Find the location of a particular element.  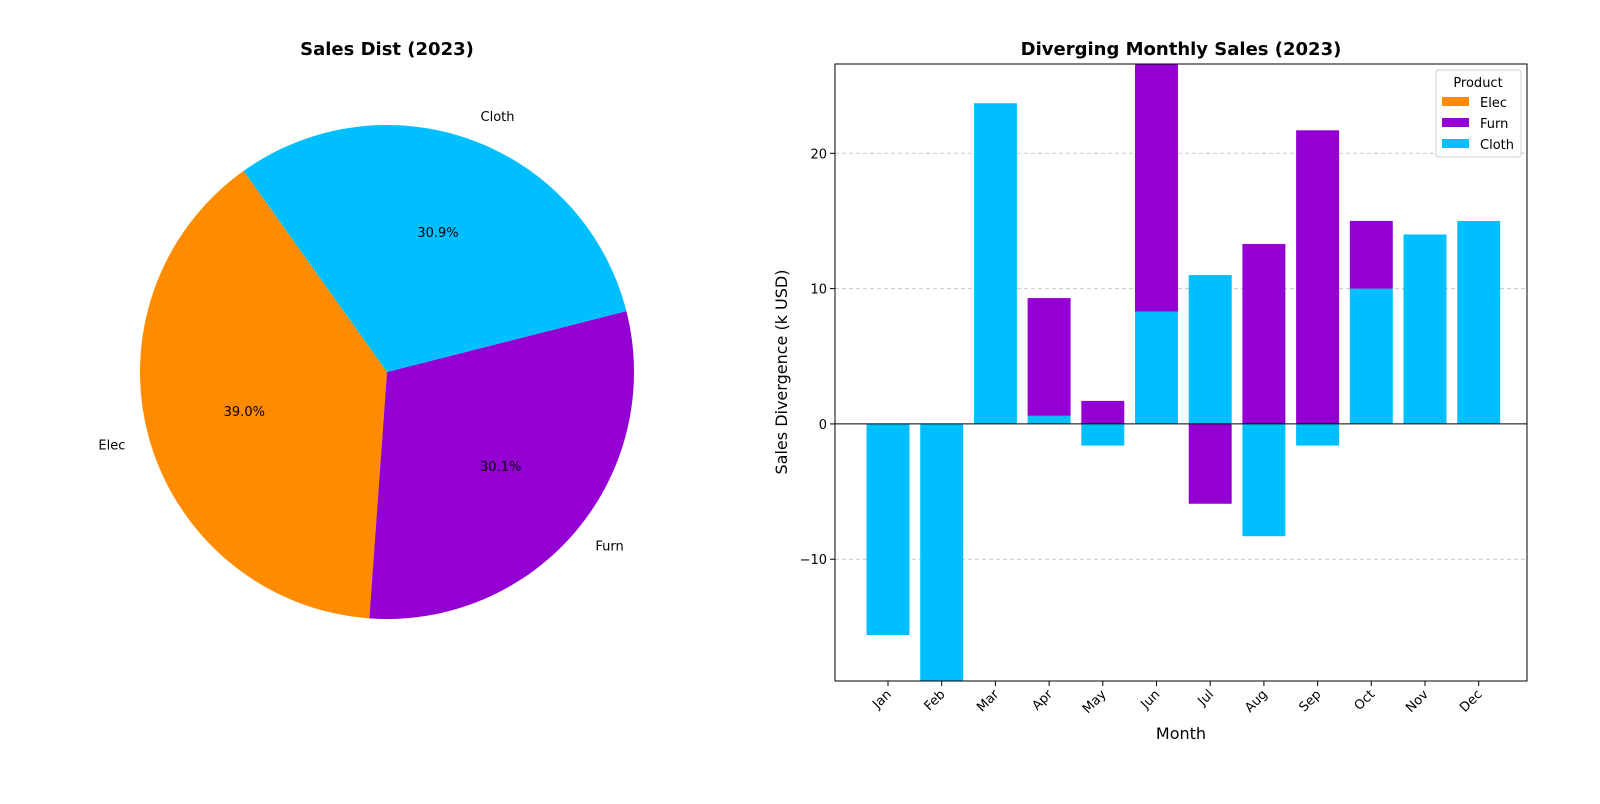

pie-label-cloth: Cloth is located at coordinates (498, 117).